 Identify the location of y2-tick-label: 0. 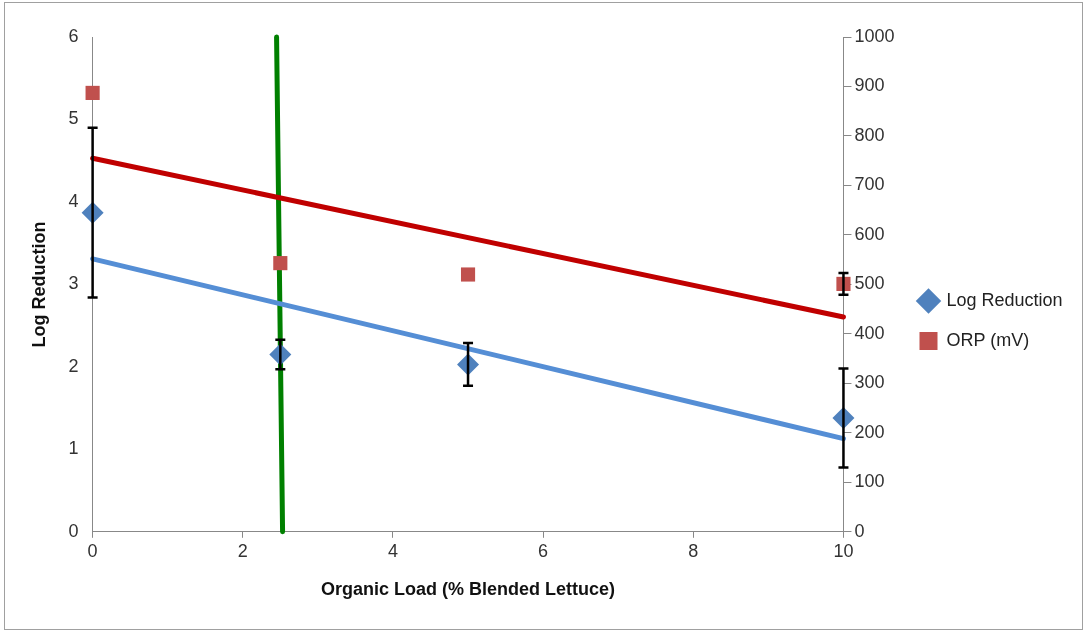
(859, 530).